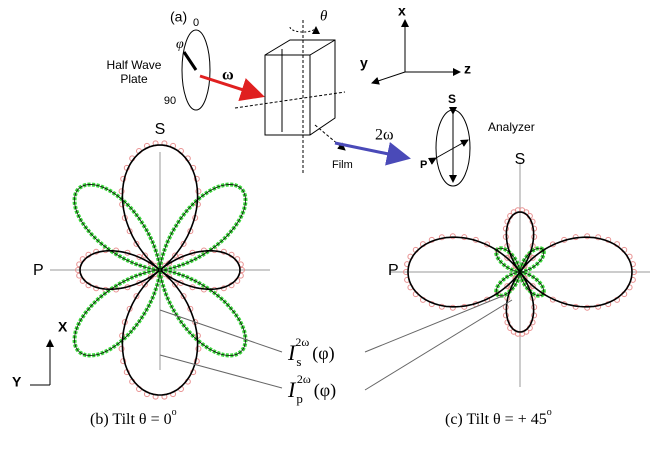 This screenshot has height=451, width=659. What do you see at coordinates (467, 69) in the screenshot?
I see `axis-z-label: z` at bounding box center [467, 69].